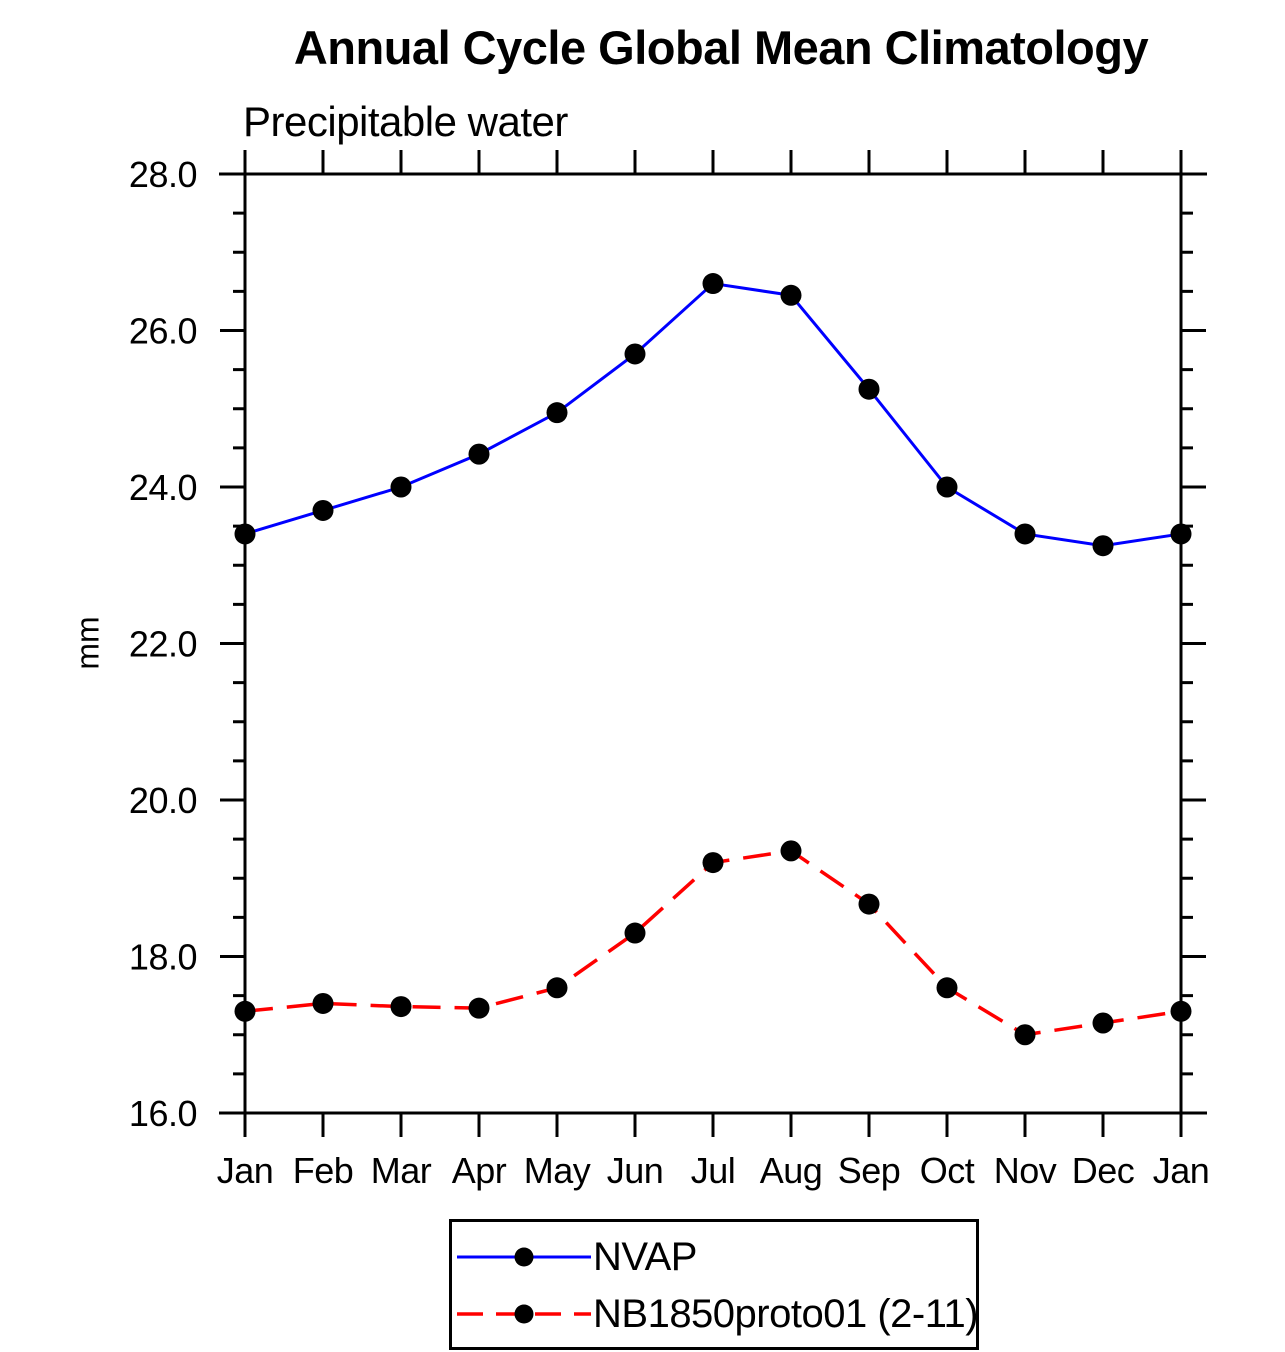 The width and height of the screenshot is (1285, 1352). I want to click on x-tick-label: Jul, so click(713, 1170).